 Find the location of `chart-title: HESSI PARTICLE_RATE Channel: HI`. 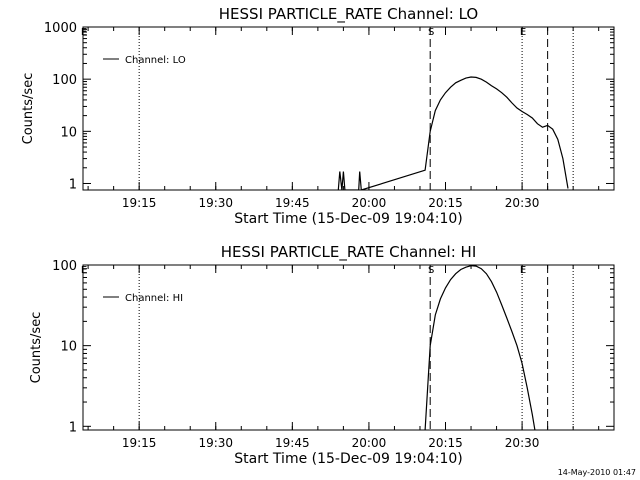

chart-title: HESSI PARTICLE_RATE Channel: HI is located at coordinates (349, 252).